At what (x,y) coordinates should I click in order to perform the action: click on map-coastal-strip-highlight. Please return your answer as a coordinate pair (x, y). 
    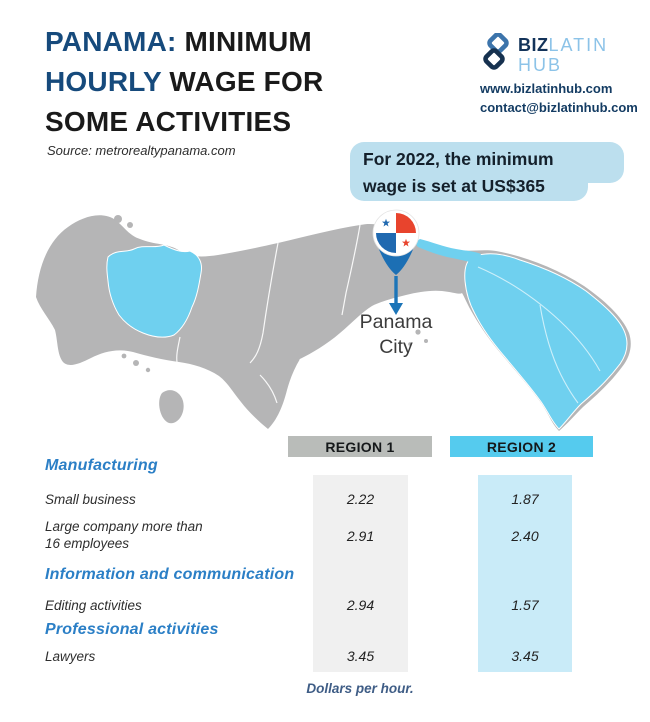
    Looking at the image, I should click on (448, 251).